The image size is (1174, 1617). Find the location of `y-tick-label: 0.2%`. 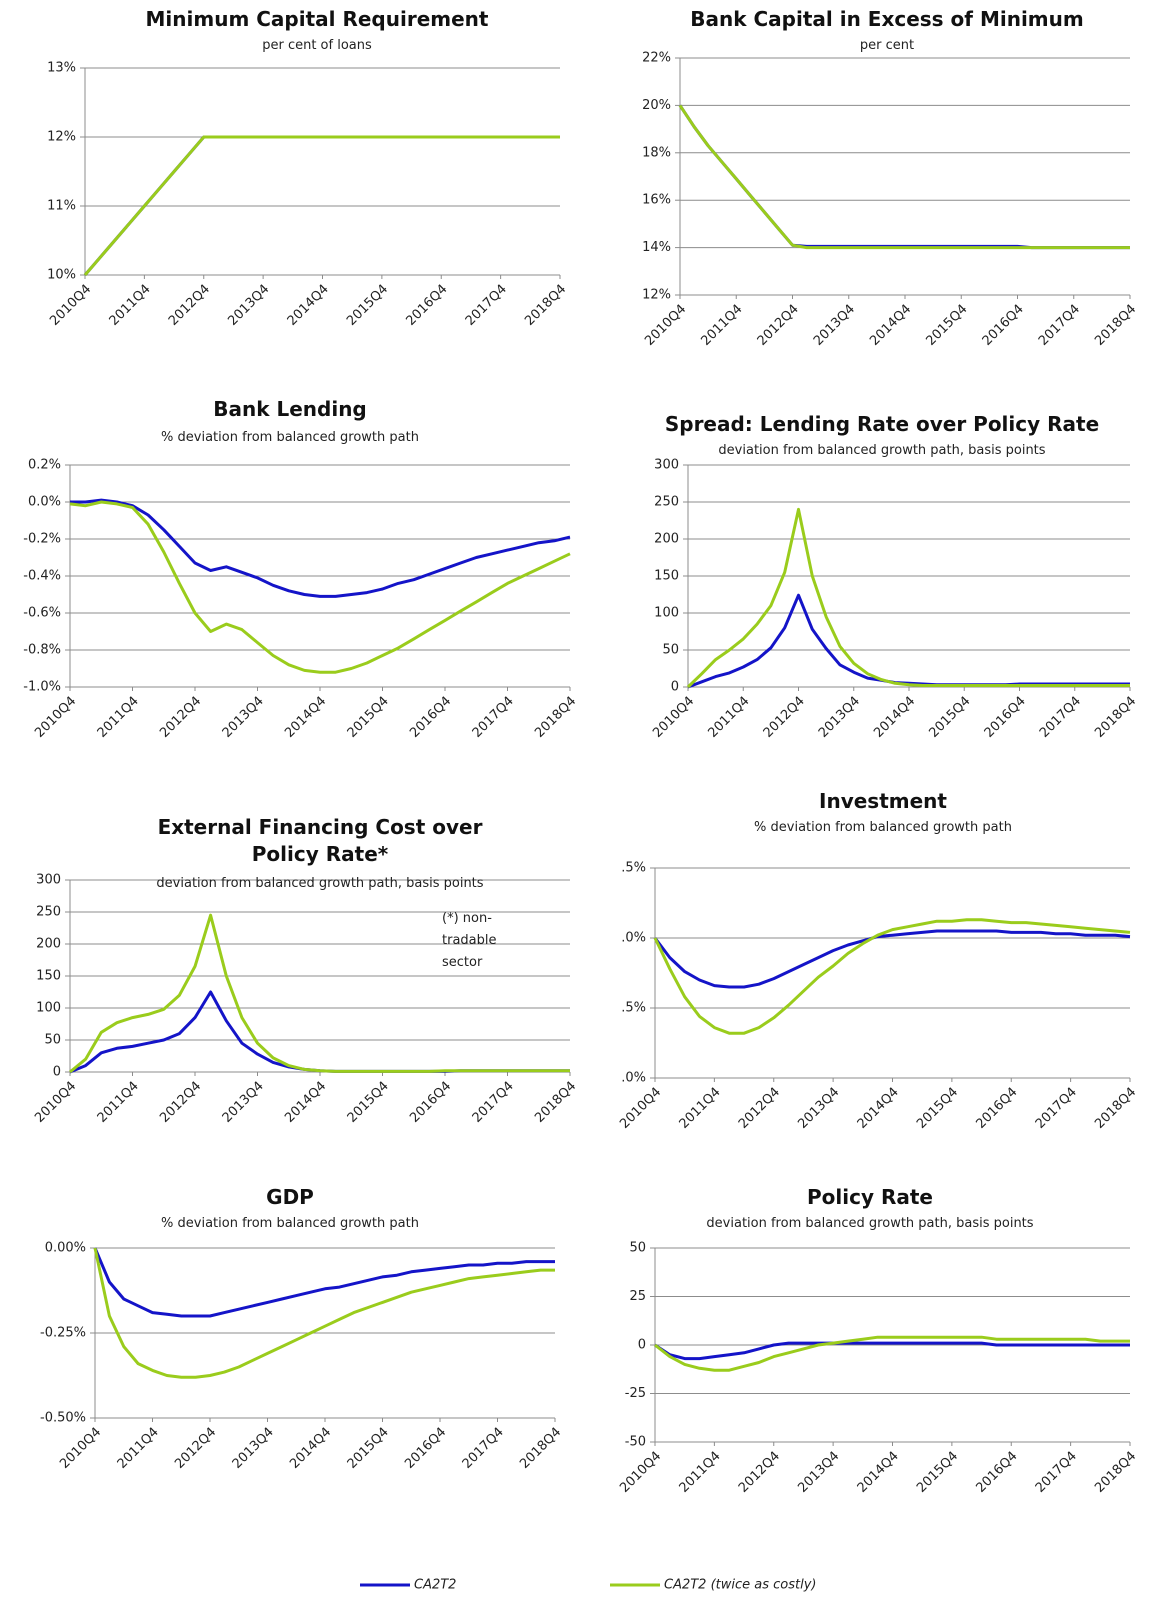

y-tick-label: 0.2% is located at coordinates (44, 465).